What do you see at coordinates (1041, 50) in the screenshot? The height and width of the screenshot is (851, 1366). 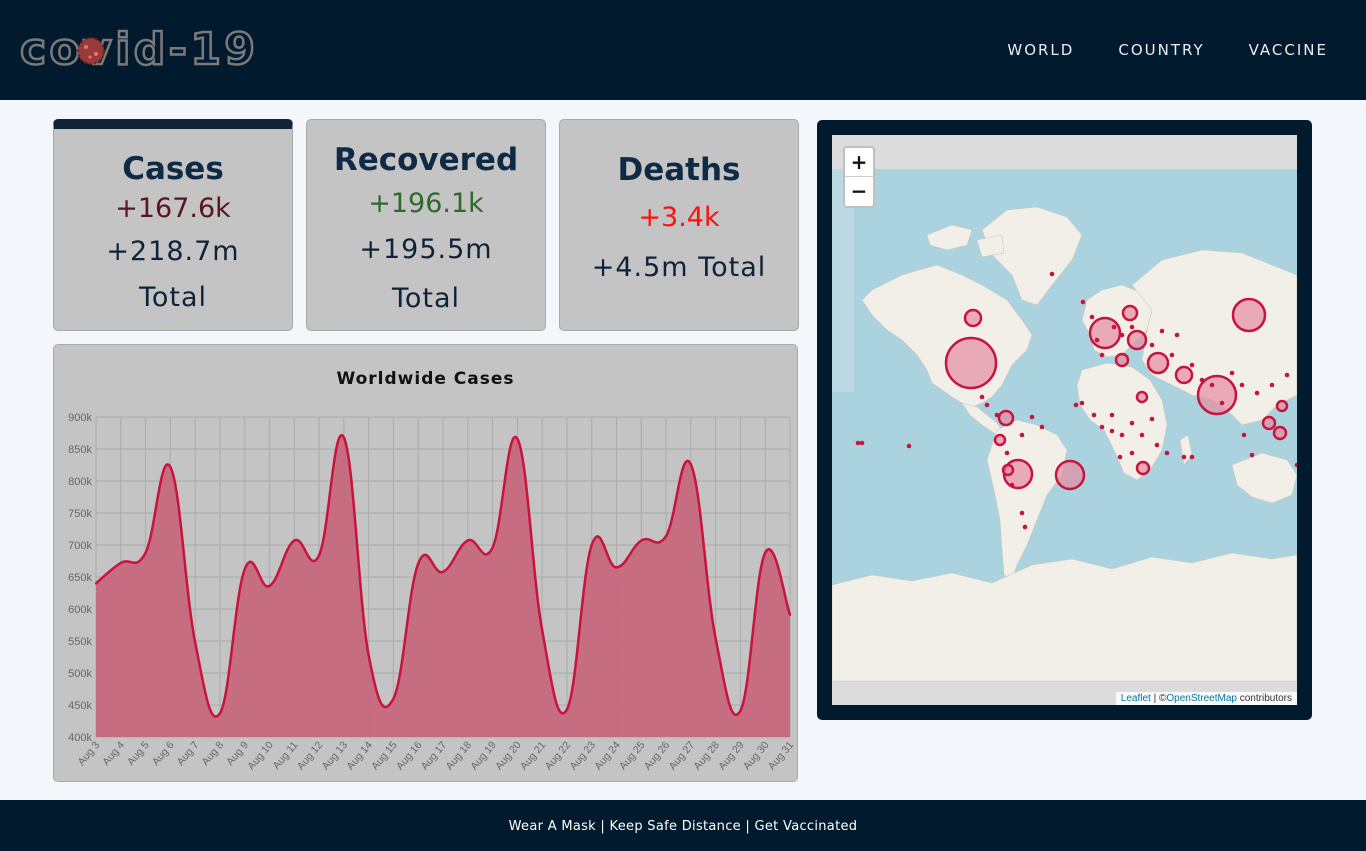 I see `nav-world: WORLD` at bounding box center [1041, 50].